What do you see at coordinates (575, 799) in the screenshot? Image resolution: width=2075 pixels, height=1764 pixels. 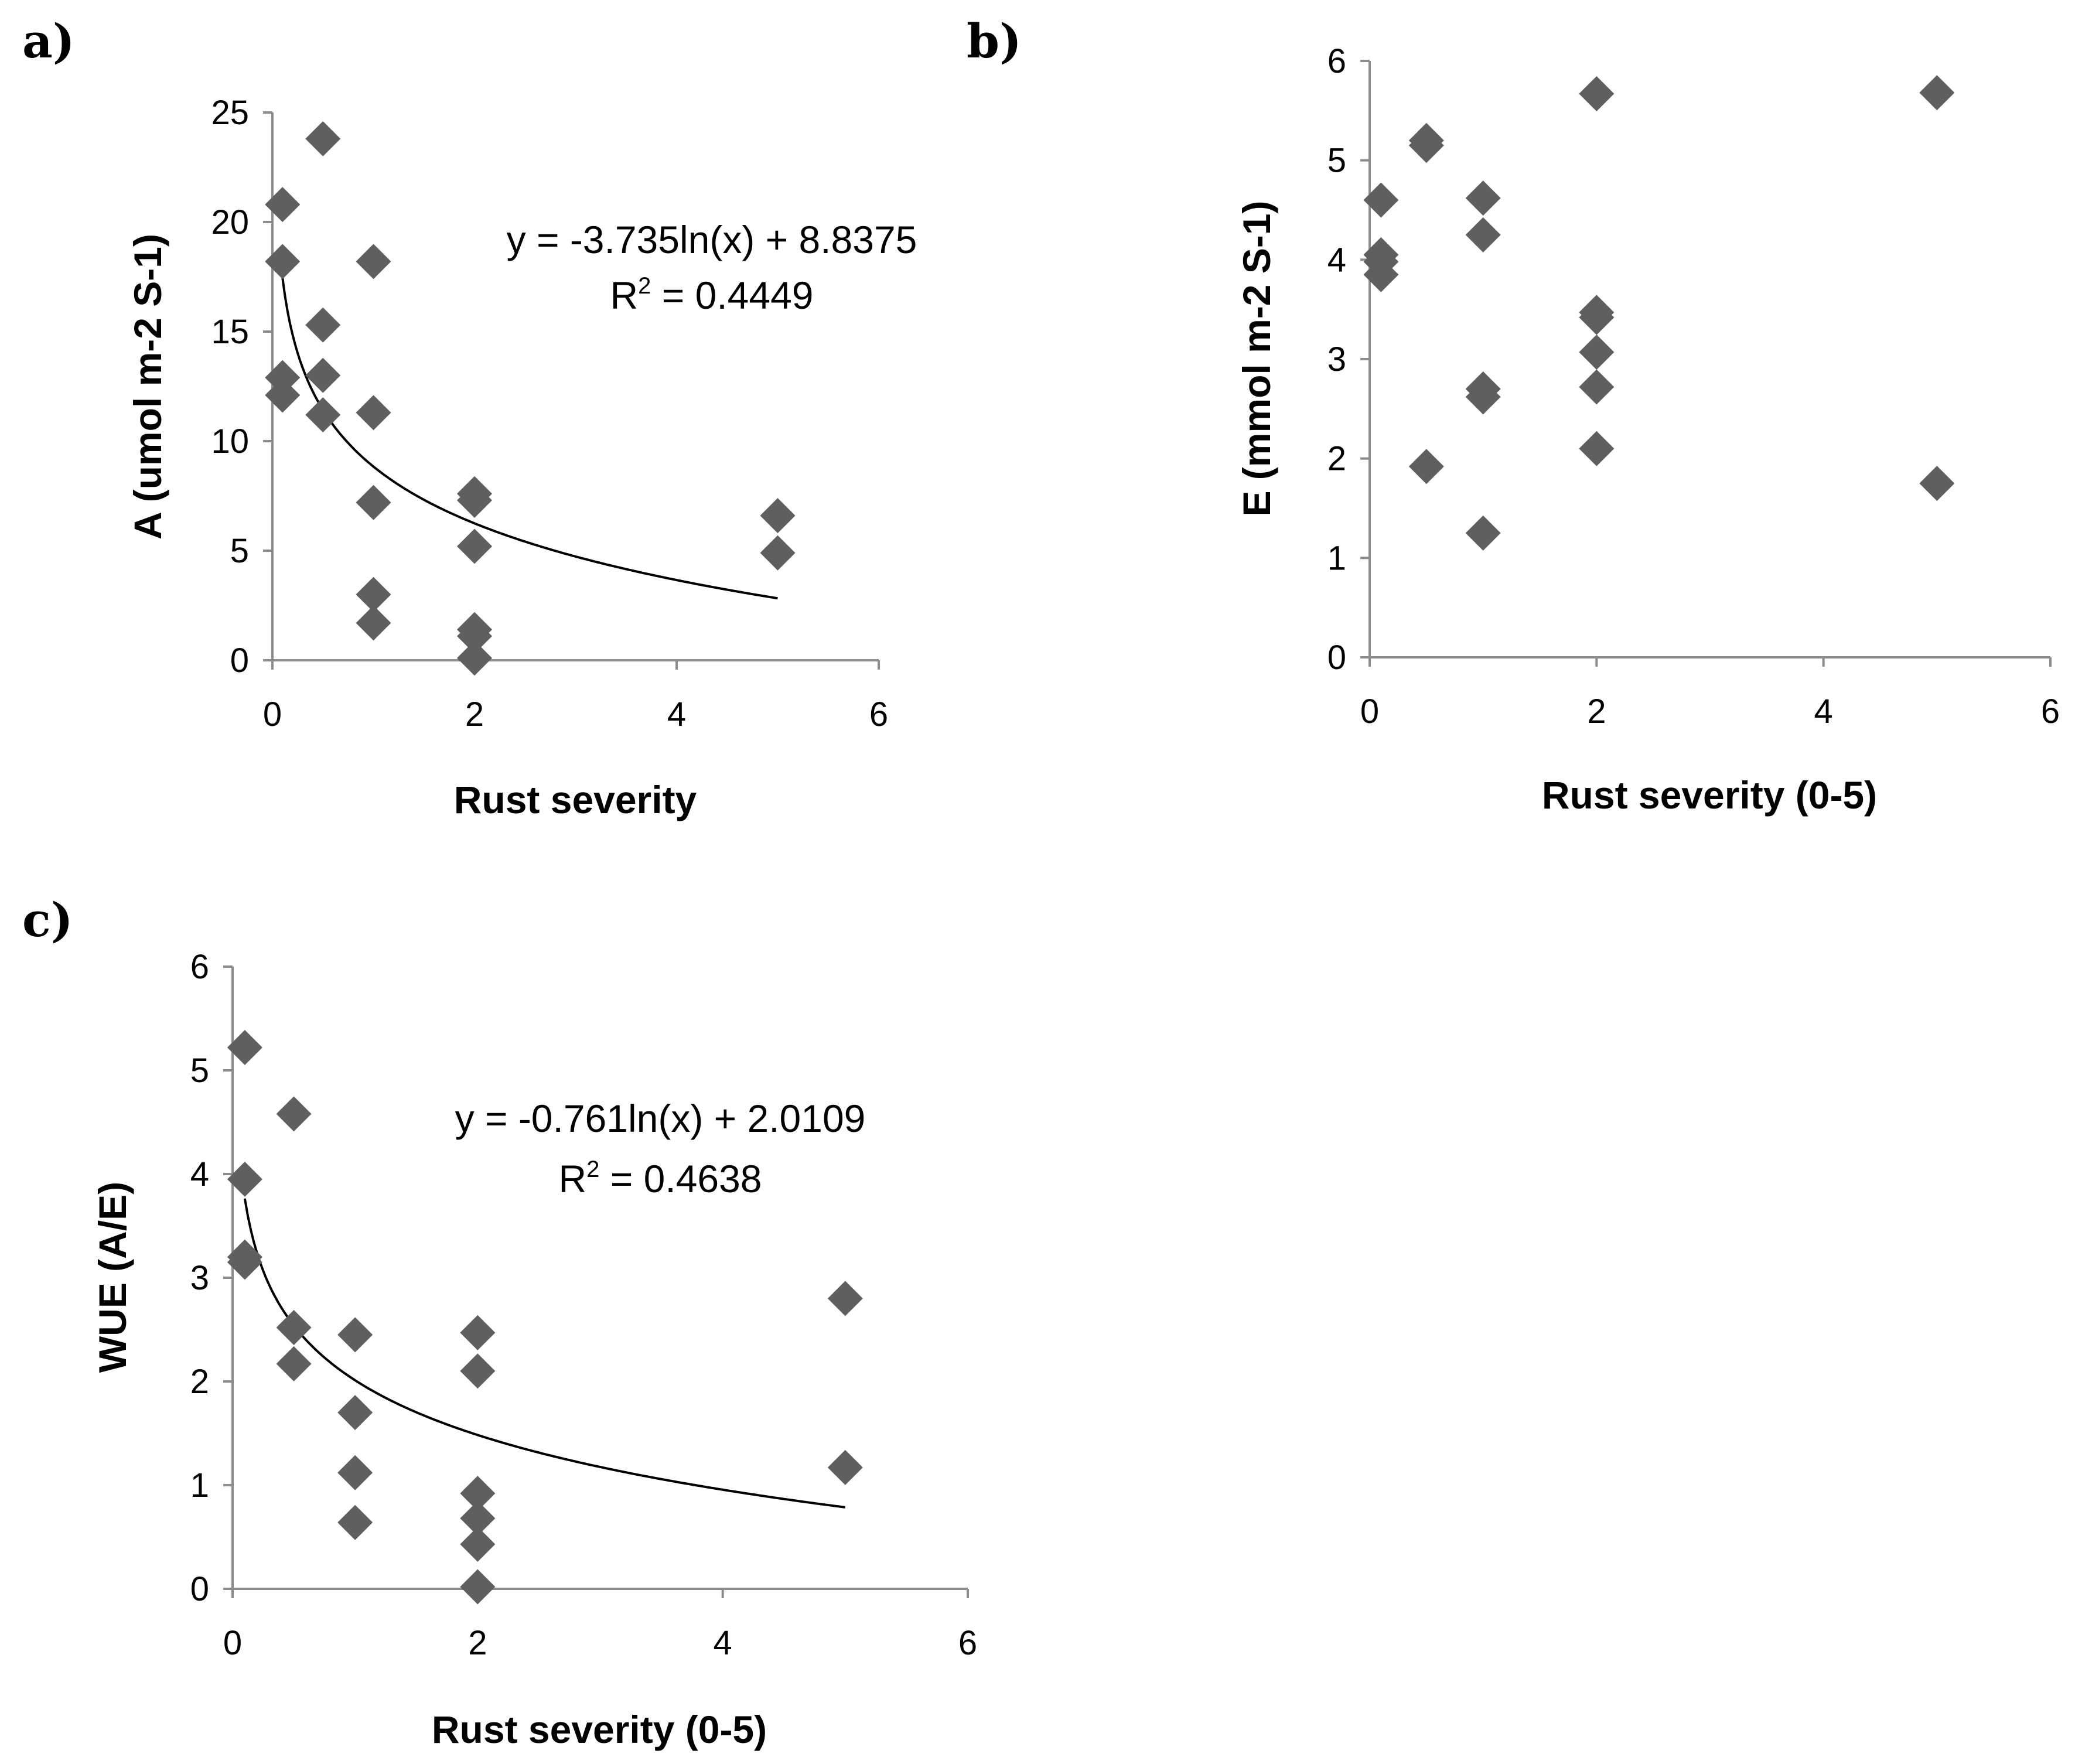 I see `panel-a-x-title: Rust severity` at bounding box center [575, 799].